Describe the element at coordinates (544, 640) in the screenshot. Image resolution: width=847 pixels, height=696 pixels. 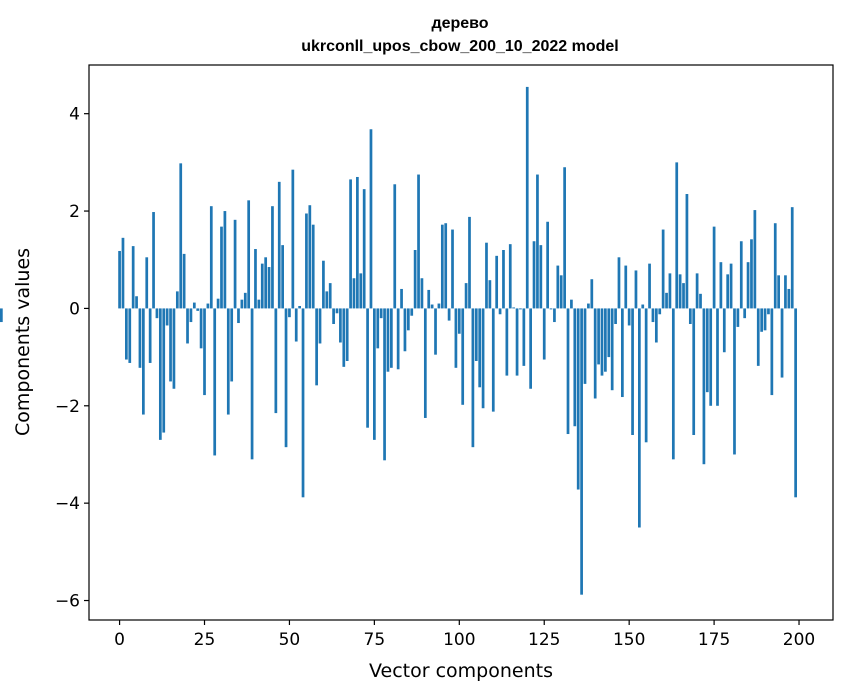
I see `x-tick-label: 125` at that location.